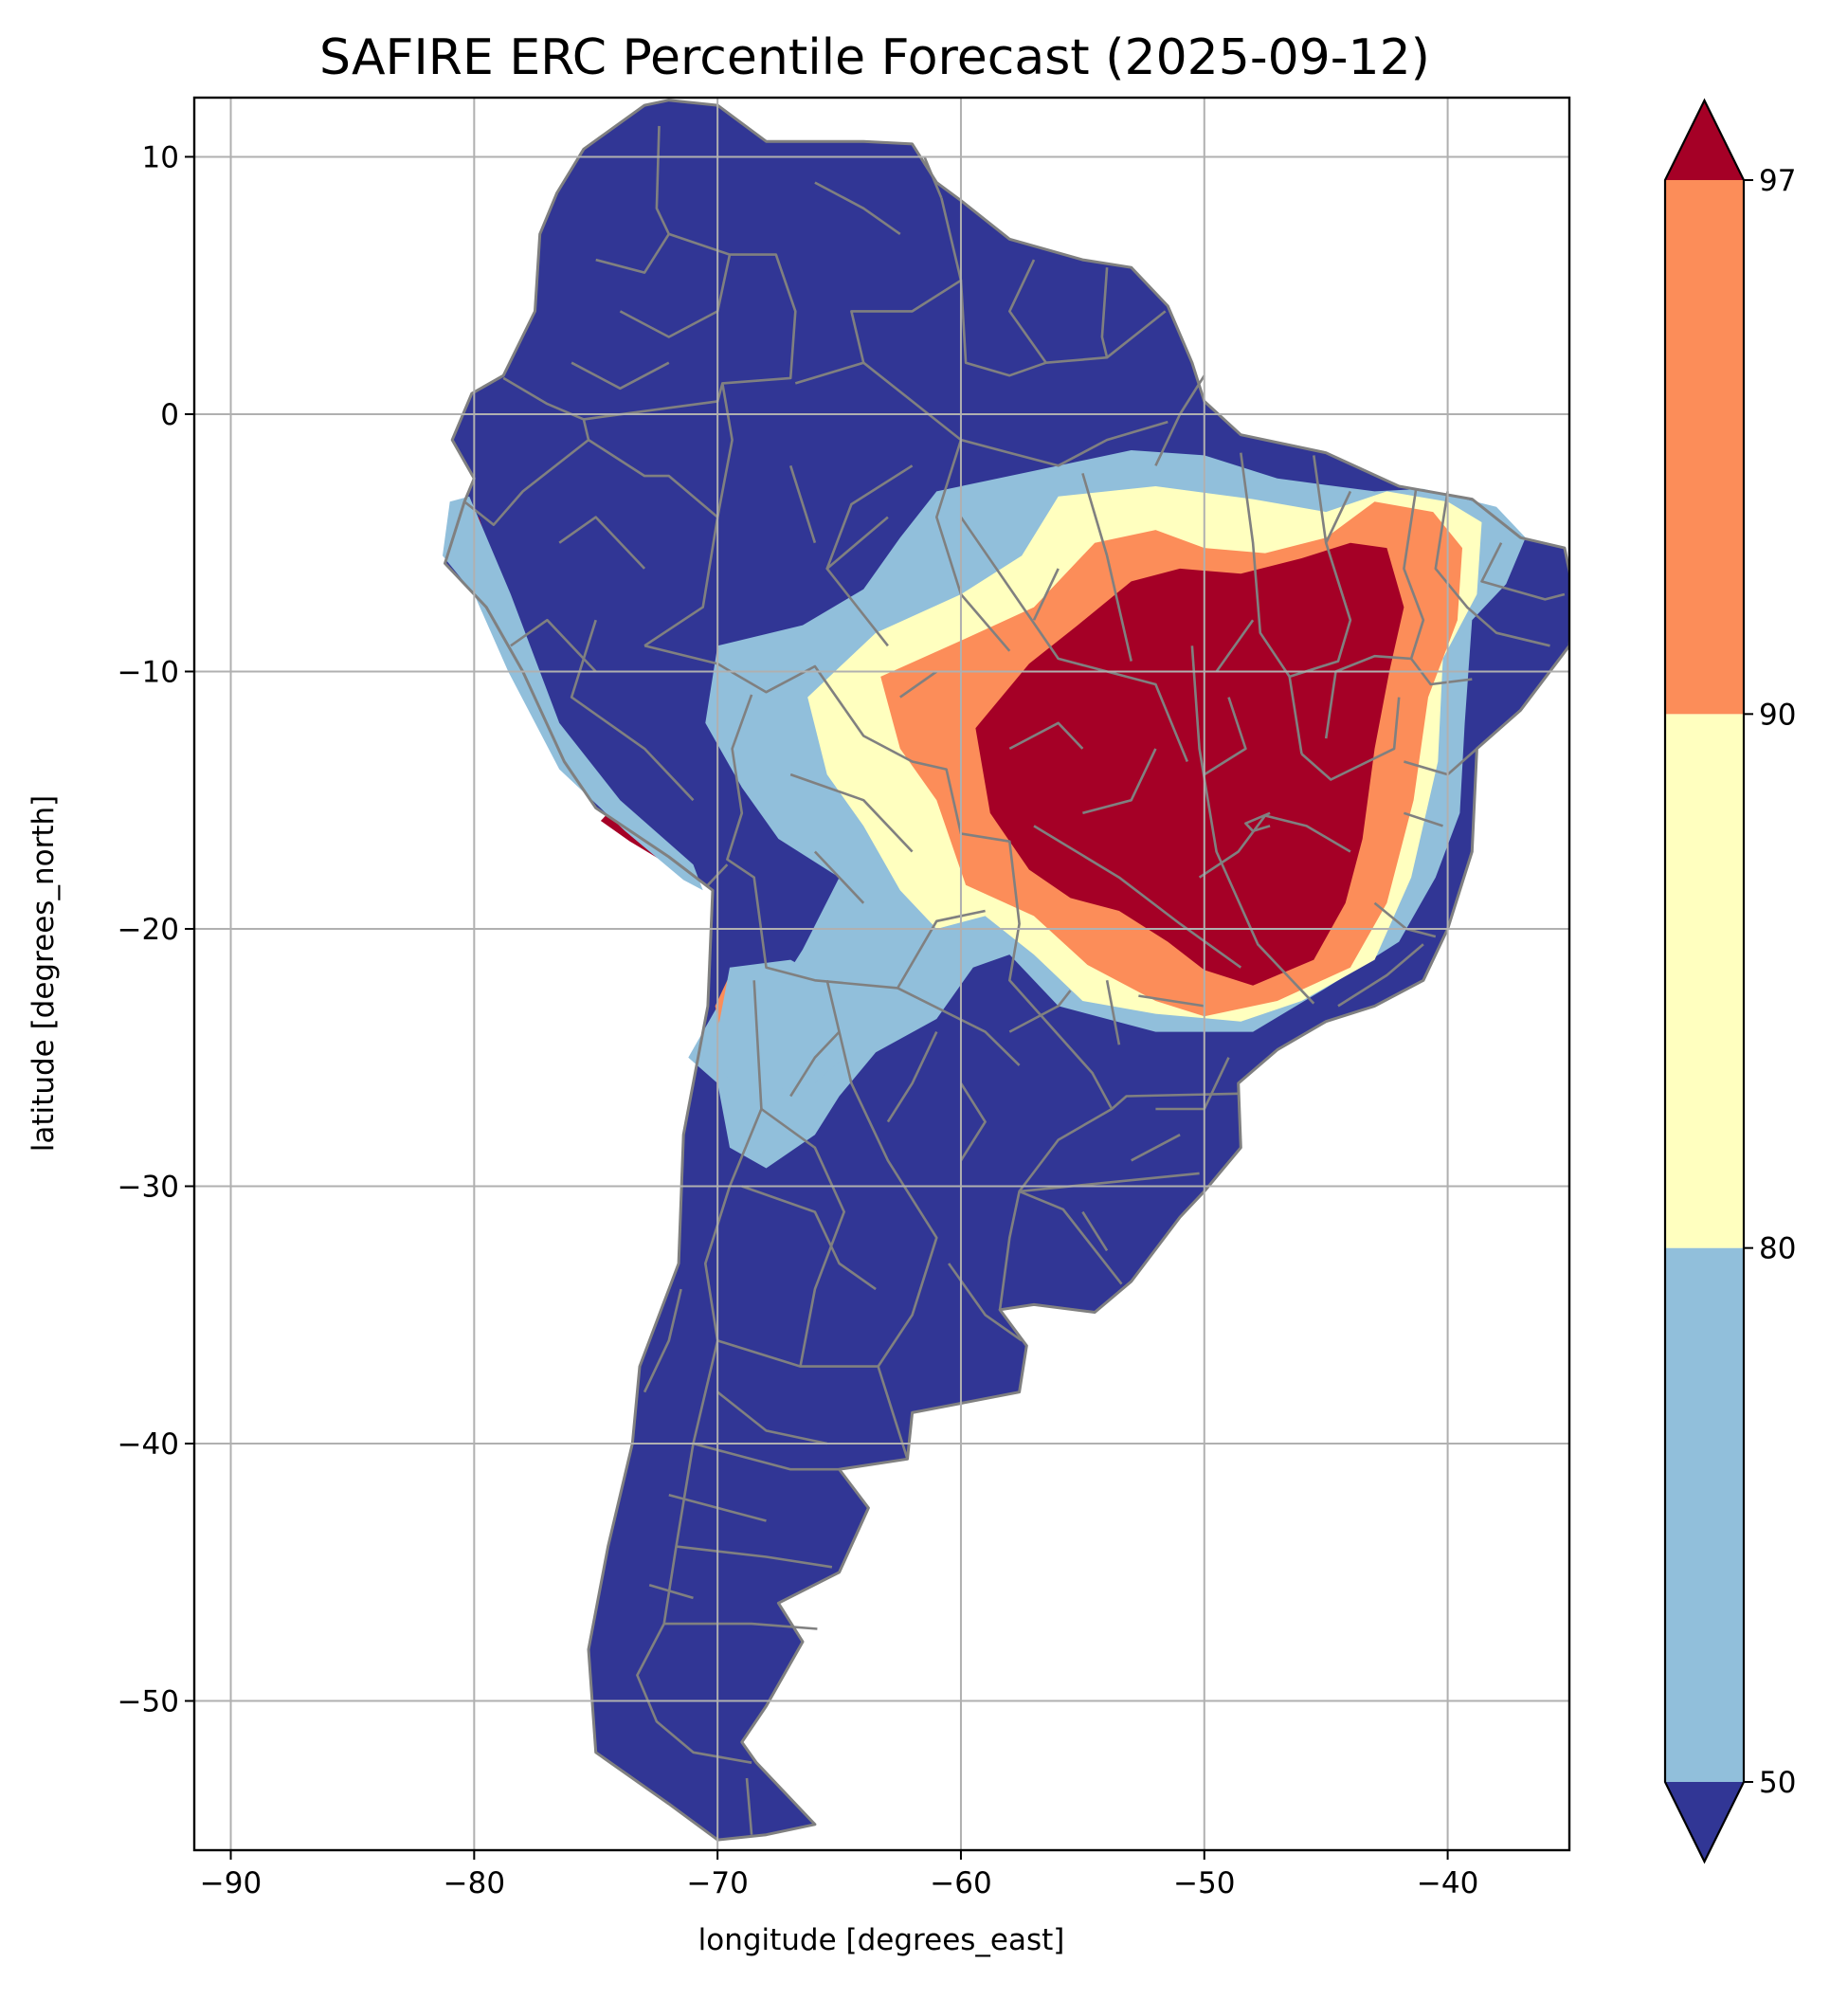  I want to click on x-tick-label: −80, so click(474, 1883).